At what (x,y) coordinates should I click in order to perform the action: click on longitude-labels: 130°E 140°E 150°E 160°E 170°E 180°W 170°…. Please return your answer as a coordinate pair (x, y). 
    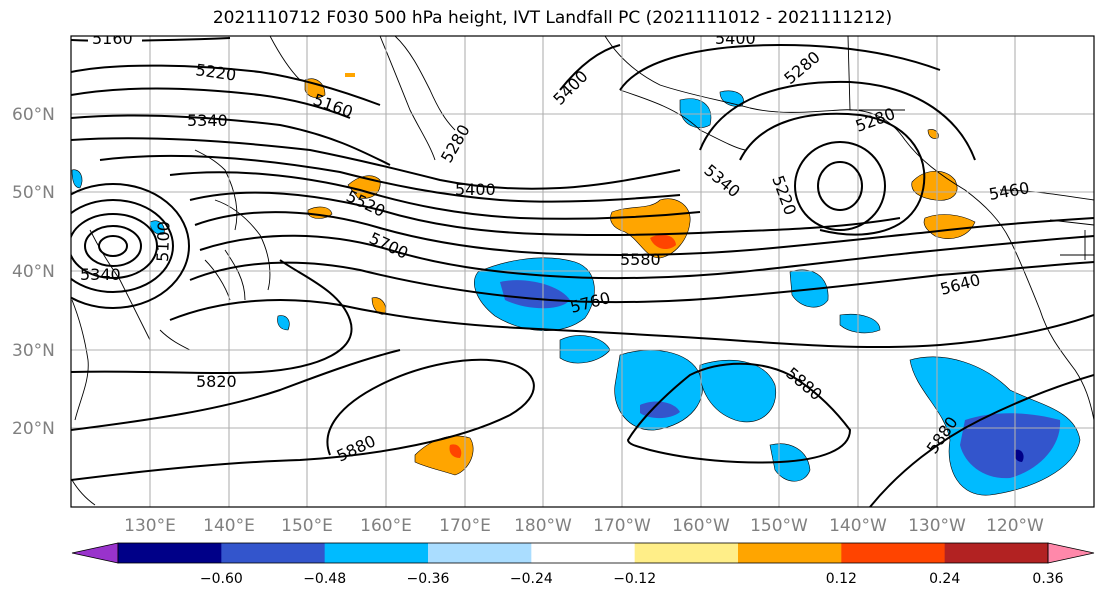
    Looking at the image, I should click on (584, 526).